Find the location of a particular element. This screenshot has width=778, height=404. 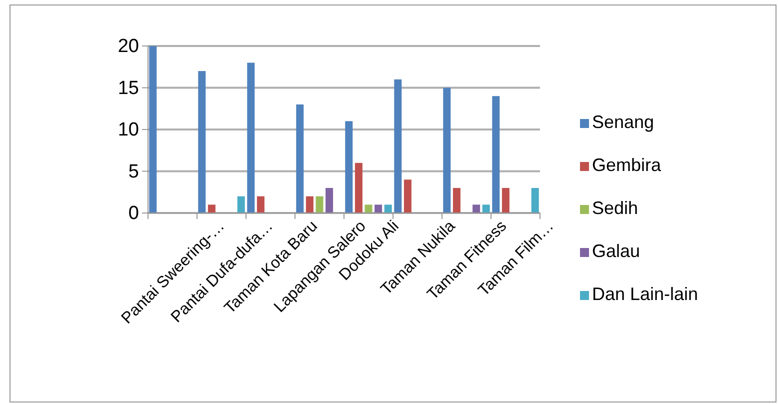

y-tick-label: 15 is located at coordinates (128, 88).